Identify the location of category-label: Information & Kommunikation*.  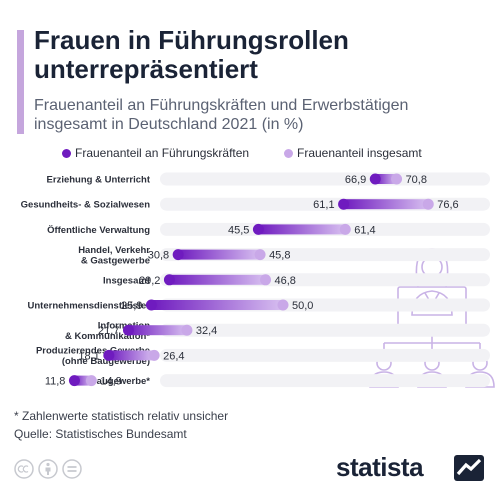
(107, 331).